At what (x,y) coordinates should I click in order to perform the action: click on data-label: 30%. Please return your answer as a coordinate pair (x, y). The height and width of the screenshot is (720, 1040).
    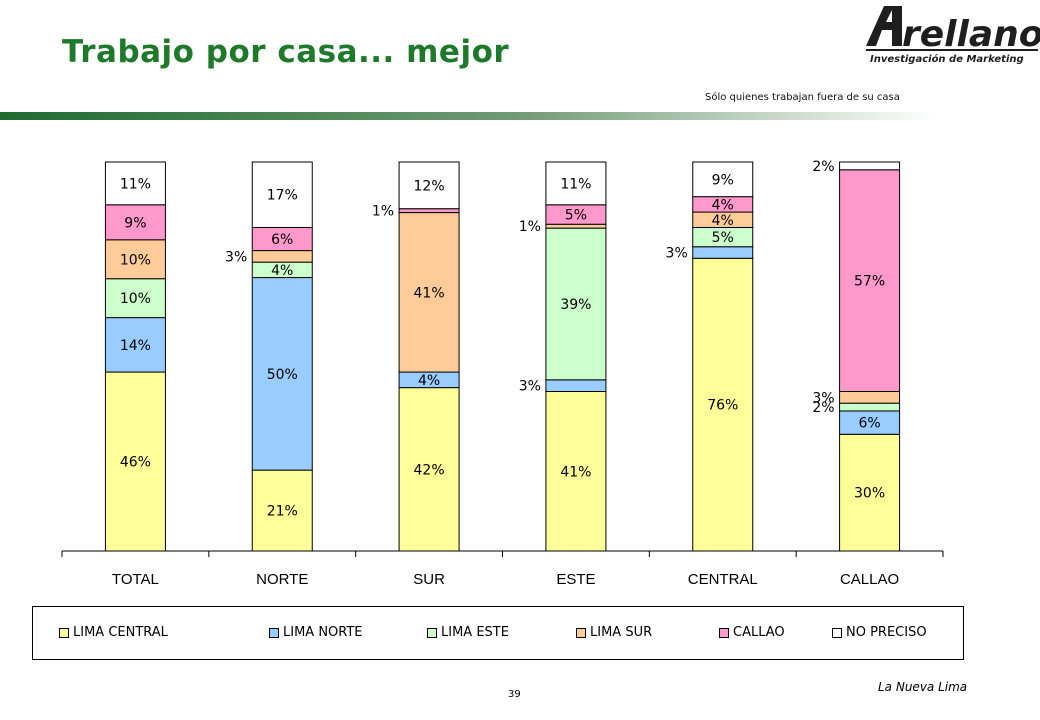
    Looking at the image, I should click on (869, 494).